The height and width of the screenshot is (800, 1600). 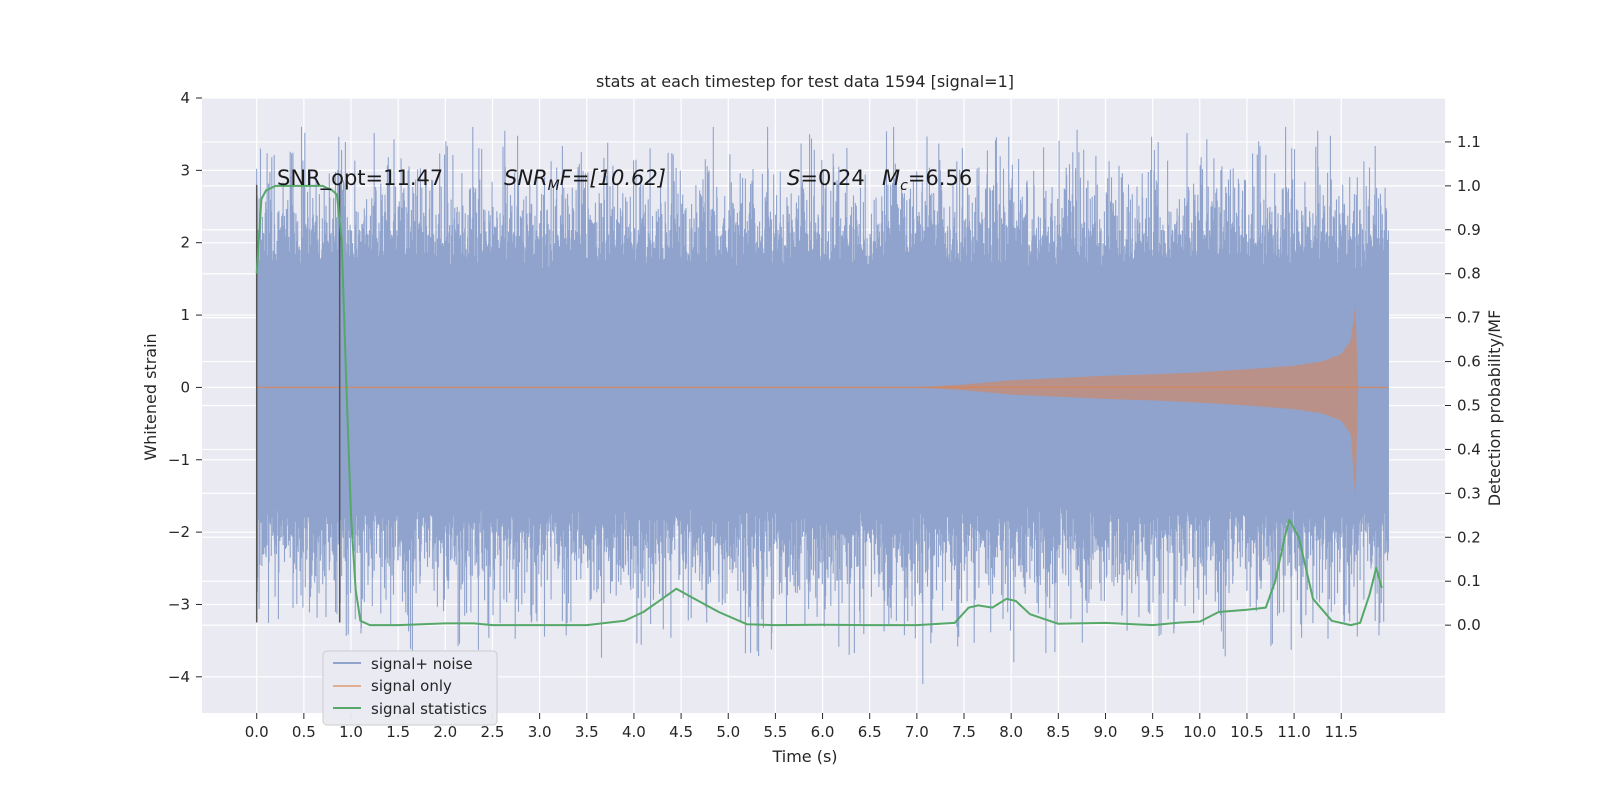 I want to click on x-tick-label: 10.5, so click(x=1246, y=732).